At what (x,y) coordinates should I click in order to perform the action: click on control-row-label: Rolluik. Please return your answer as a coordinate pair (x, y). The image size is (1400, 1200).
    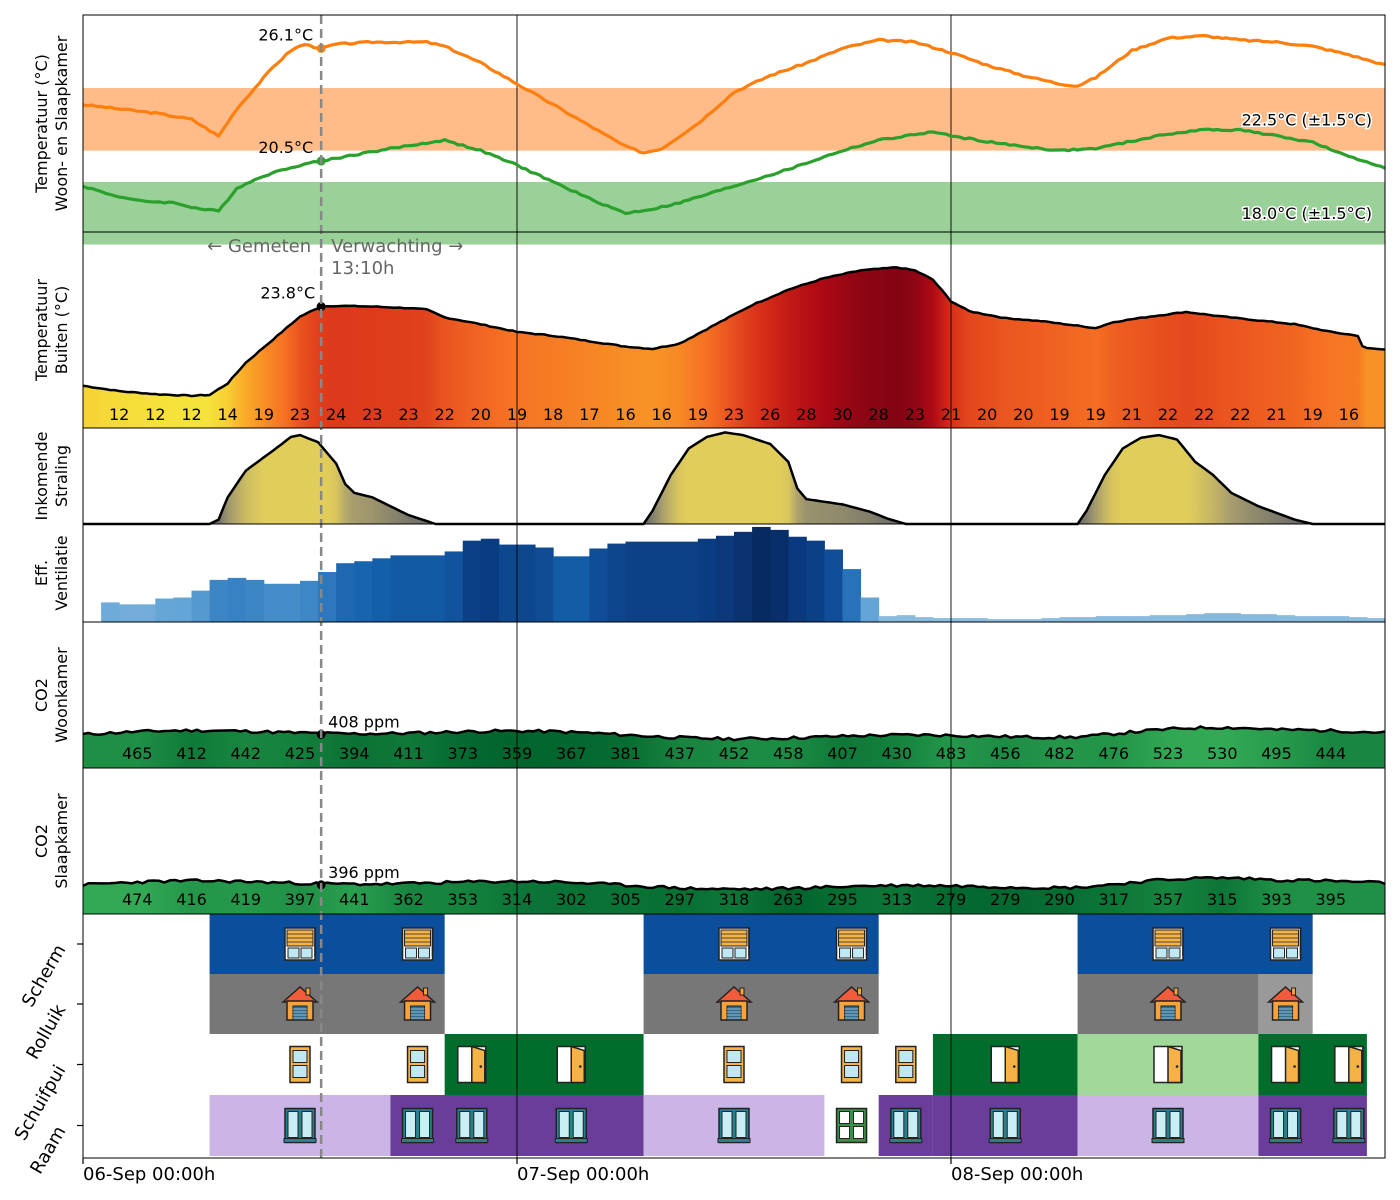
    Looking at the image, I should click on (46, 1032).